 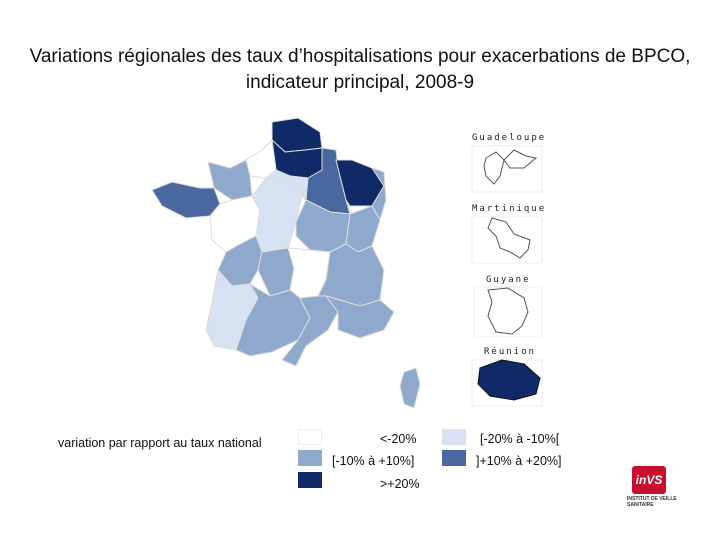 What do you see at coordinates (509, 380) in the screenshot?
I see `reunion-shape` at bounding box center [509, 380].